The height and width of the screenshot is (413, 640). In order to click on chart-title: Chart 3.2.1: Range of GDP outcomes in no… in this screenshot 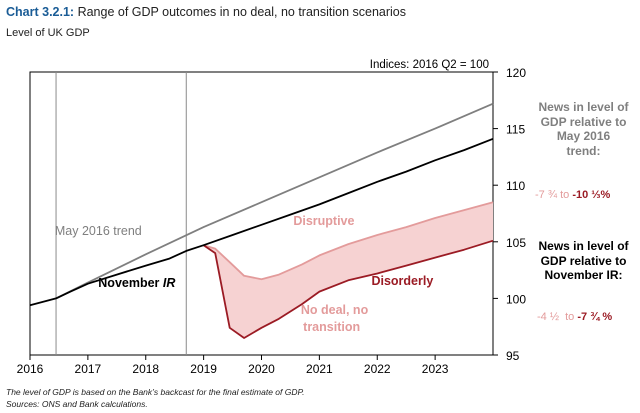, I will do `click(206, 12)`.